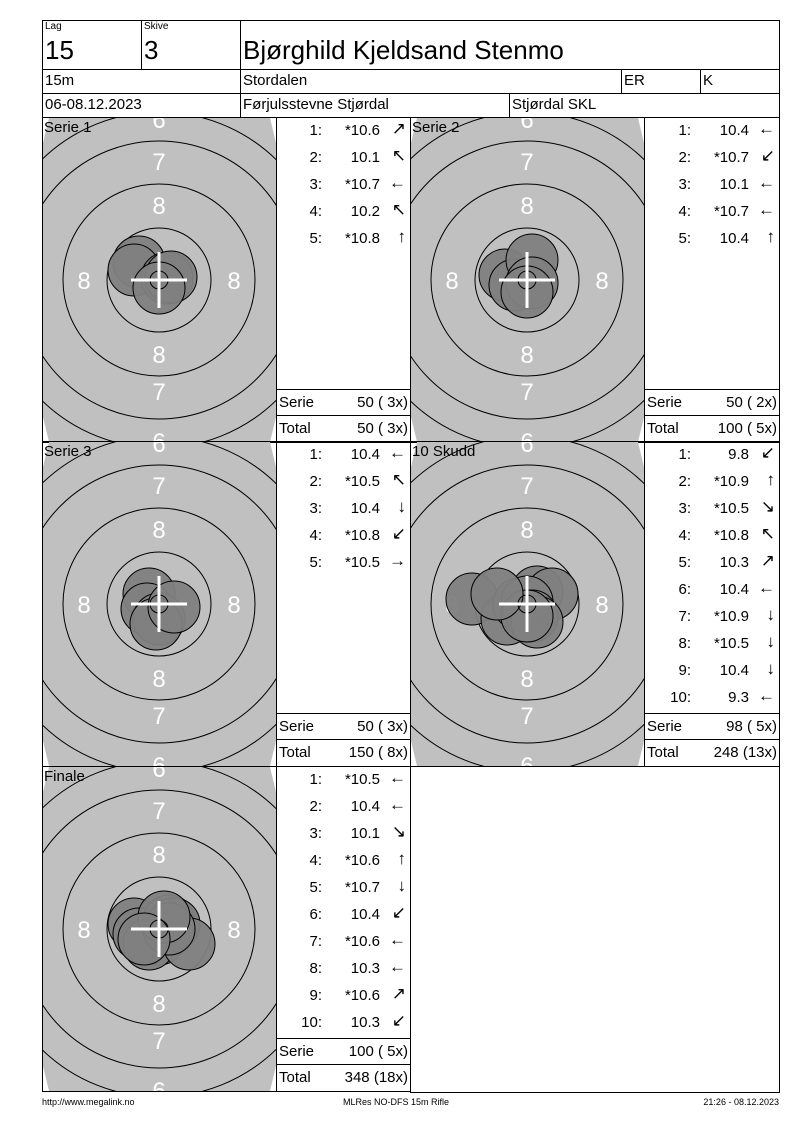 This screenshot has height=1130, width=800. Describe the element at coordinates (684, 589) in the screenshot. I see `shot-number: 6:` at that location.